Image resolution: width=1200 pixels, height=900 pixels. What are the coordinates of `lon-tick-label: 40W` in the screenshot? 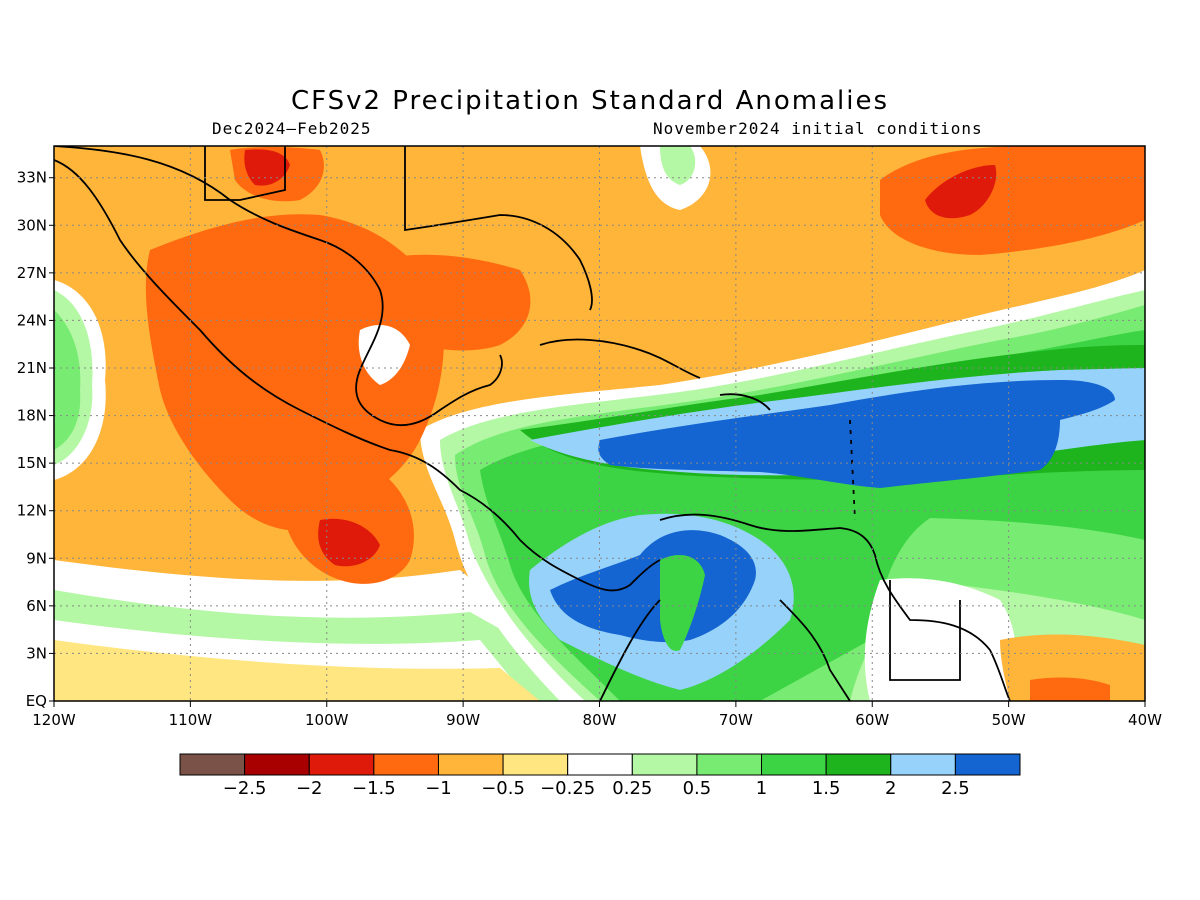 It's located at (1145, 720).